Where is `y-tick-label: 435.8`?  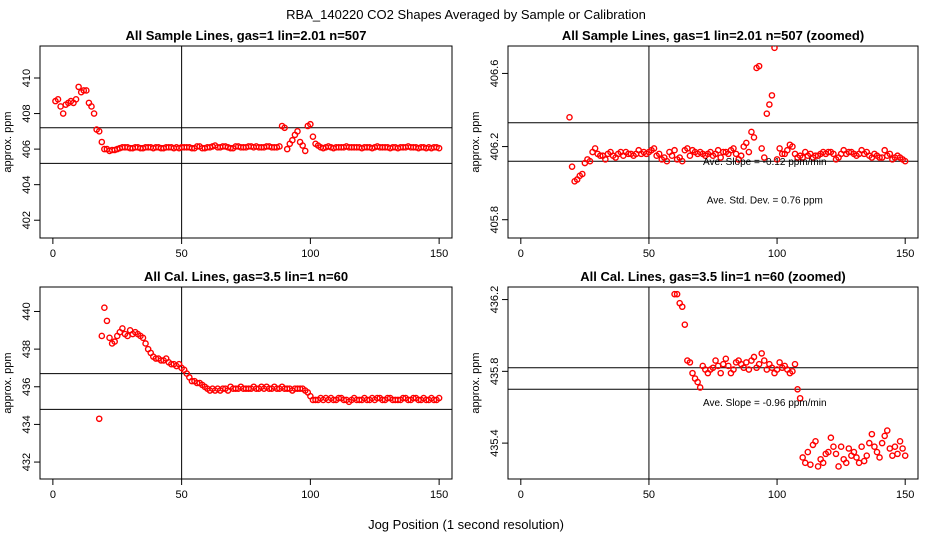 y-tick-label: 435.8 is located at coordinates (495, 372).